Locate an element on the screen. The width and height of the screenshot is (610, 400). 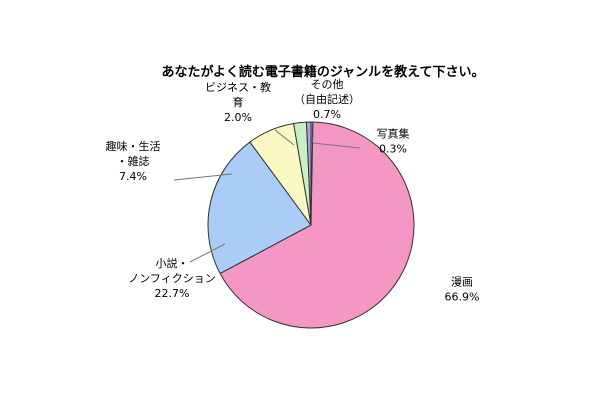
slice-label-other: その他 is located at coordinates (327, 84).